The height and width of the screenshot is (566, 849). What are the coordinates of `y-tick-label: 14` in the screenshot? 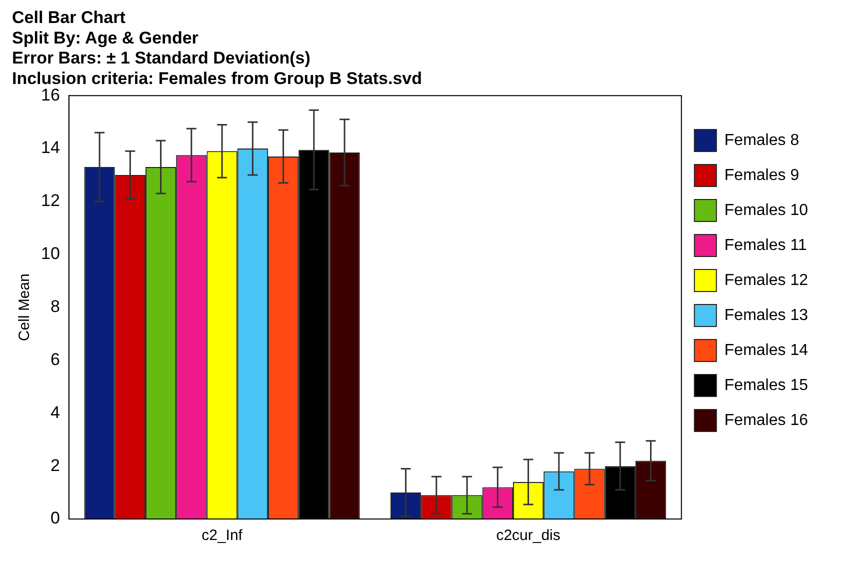 It's located at (50, 148).